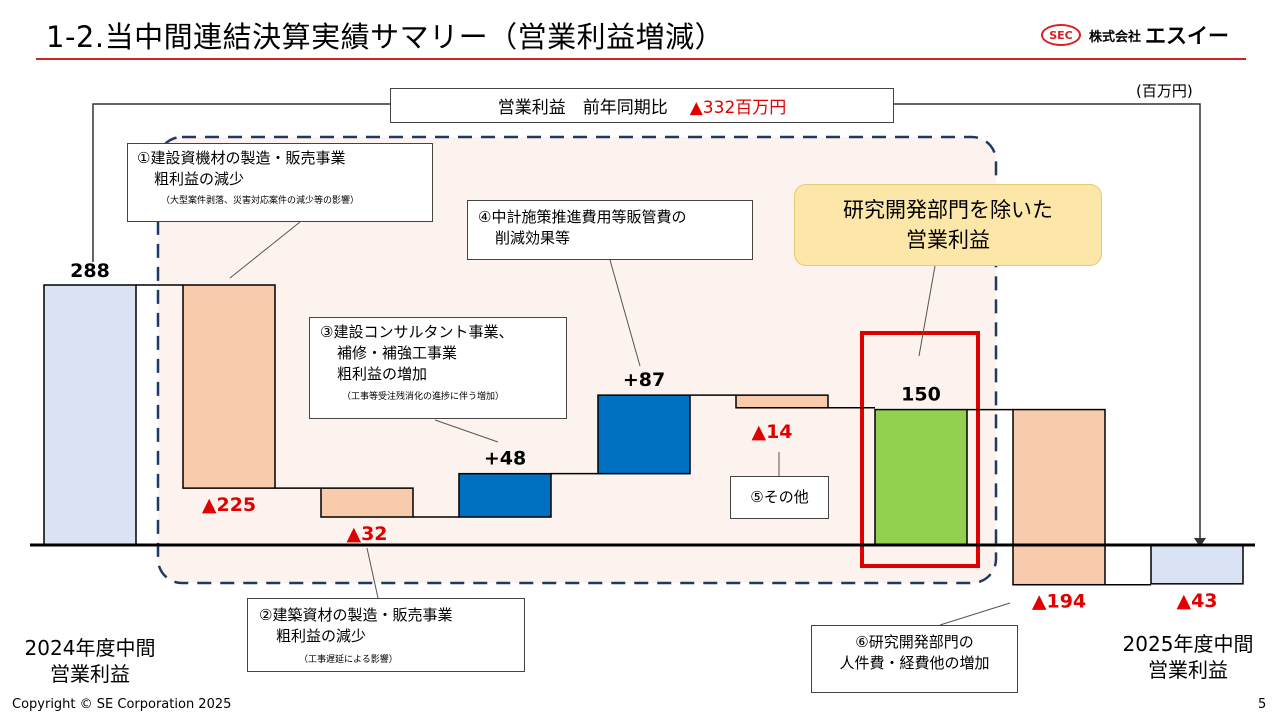 This screenshot has width=1280, height=720. What do you see at coordinates (90, 648) in the screenshot?
I see `left-period-line1: 2024年度中間` at bounding box center [90, 648].